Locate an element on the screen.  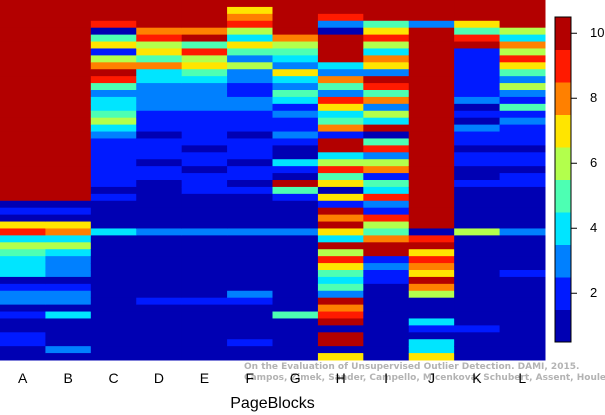
x-tick-label: F is located at coordinates (250, 378).